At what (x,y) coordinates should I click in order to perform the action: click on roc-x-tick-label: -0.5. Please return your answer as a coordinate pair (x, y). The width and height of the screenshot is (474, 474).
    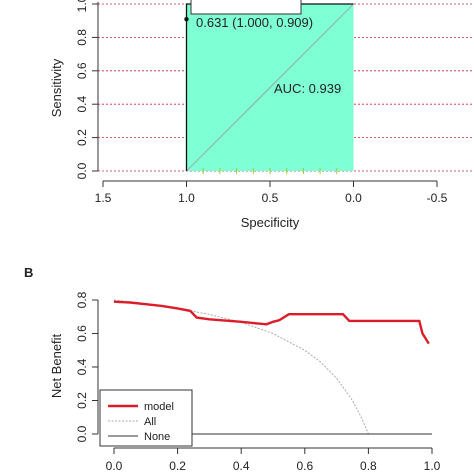
    Looking at the image, I should click on (437, 198).